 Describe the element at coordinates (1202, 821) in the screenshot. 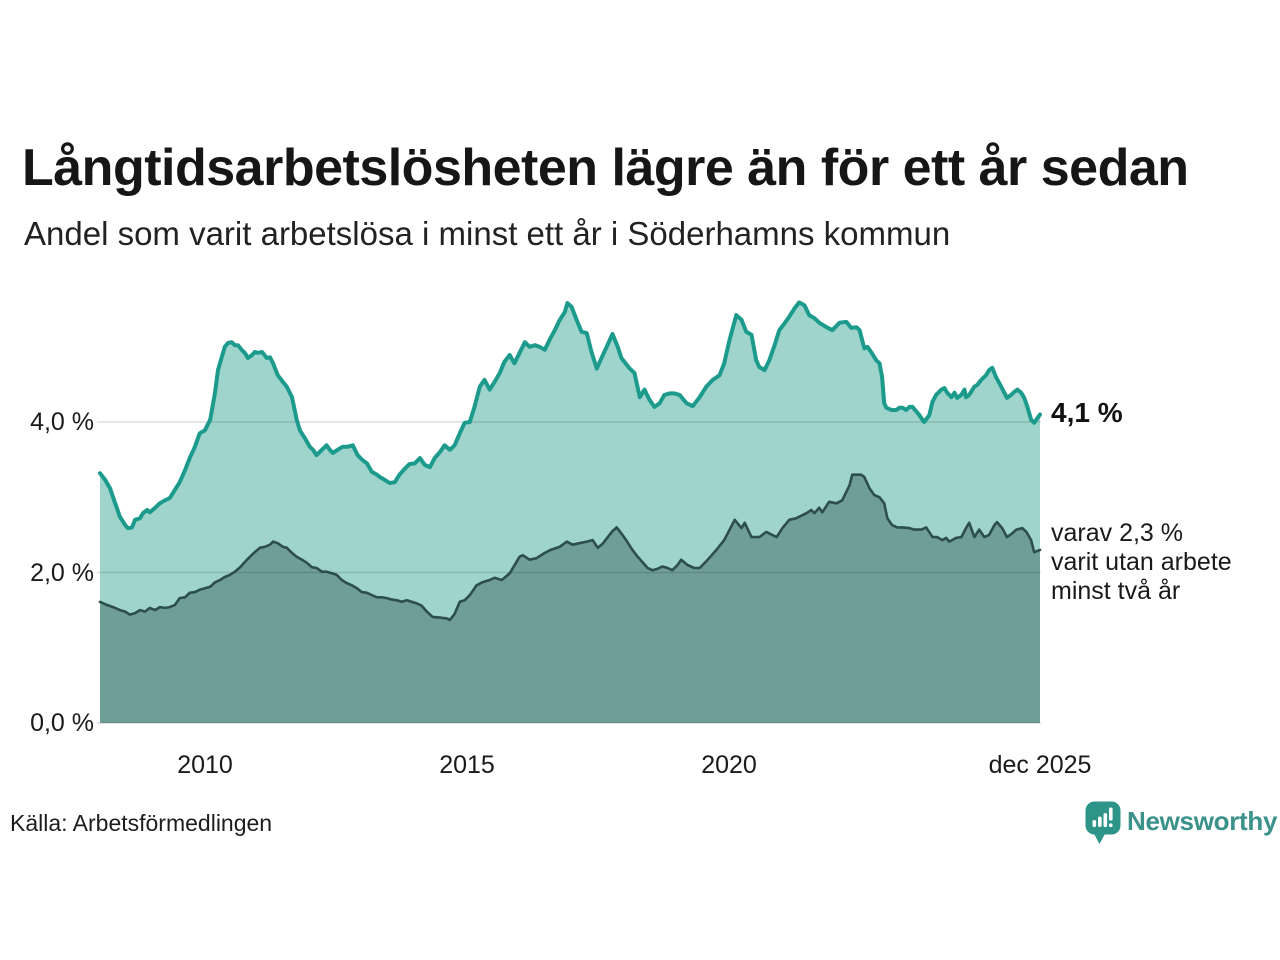

I see `brand-wordmark: Newsworthy` at that location.